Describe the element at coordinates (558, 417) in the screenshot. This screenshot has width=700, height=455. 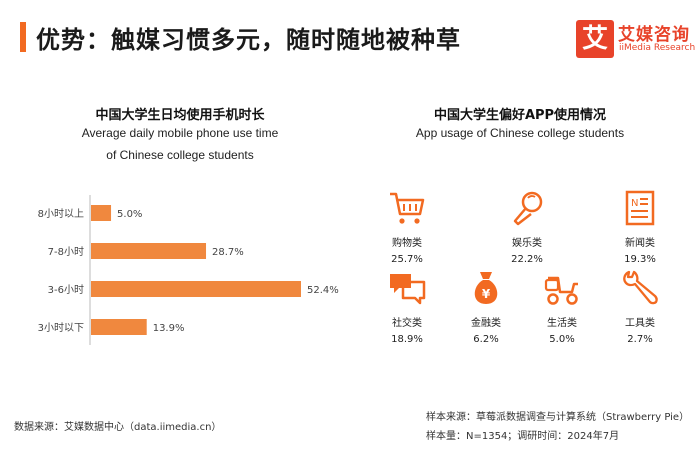
I see `sample-source: 样本来源：草莓派数据调查与计算系统（Strawberry Pie）` at that location.